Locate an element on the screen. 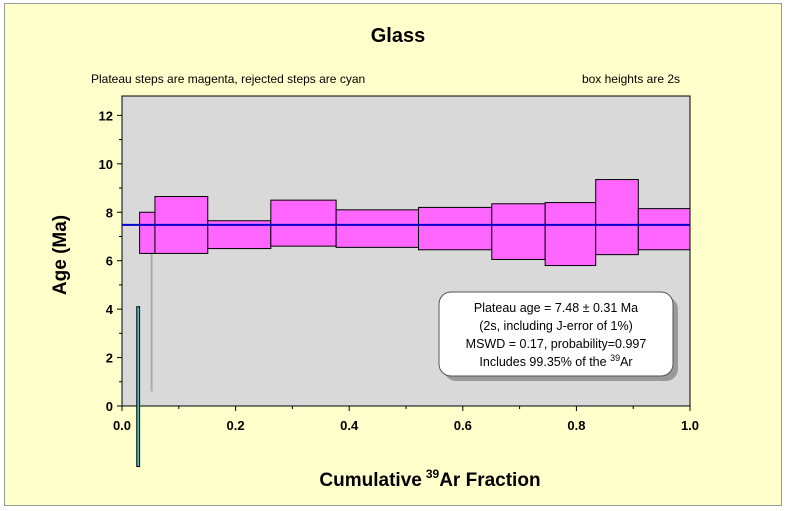 This screenshot has width=787, height=511. info-line-plateau-age: Plateau age = 7.48 ± 0.31 Ma is located at coordinates (556, 308).